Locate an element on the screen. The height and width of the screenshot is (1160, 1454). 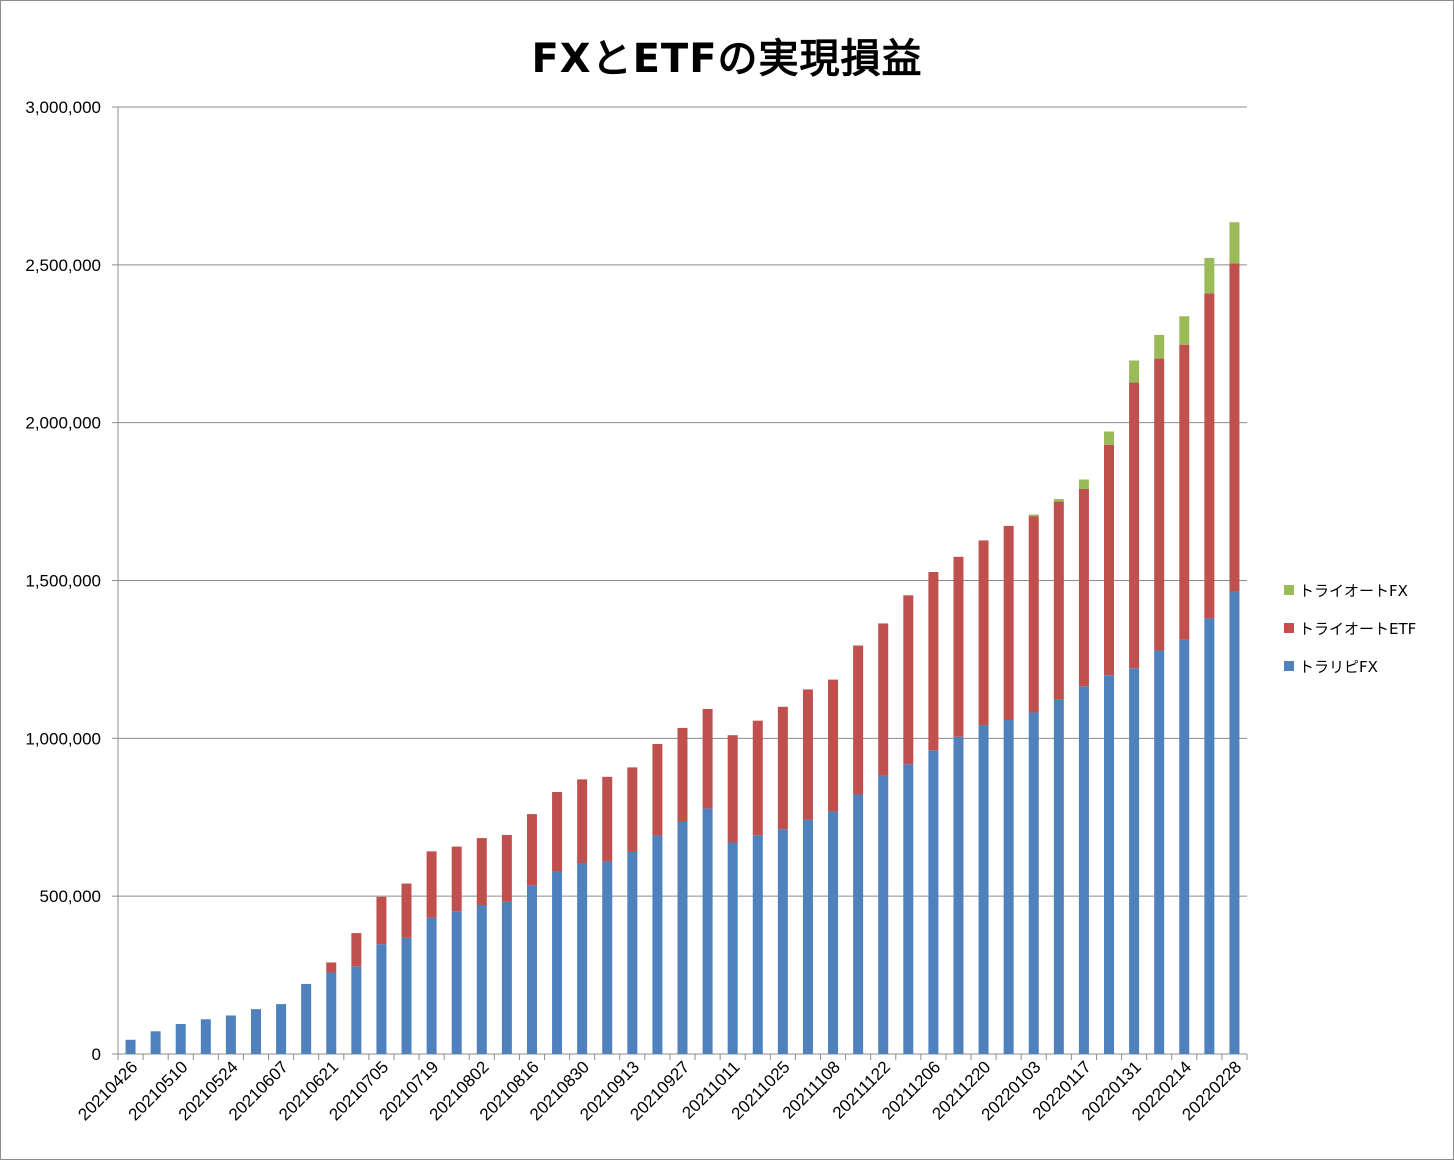
y-tick-label: 2,000,000 is located at coordinates (63, 423).